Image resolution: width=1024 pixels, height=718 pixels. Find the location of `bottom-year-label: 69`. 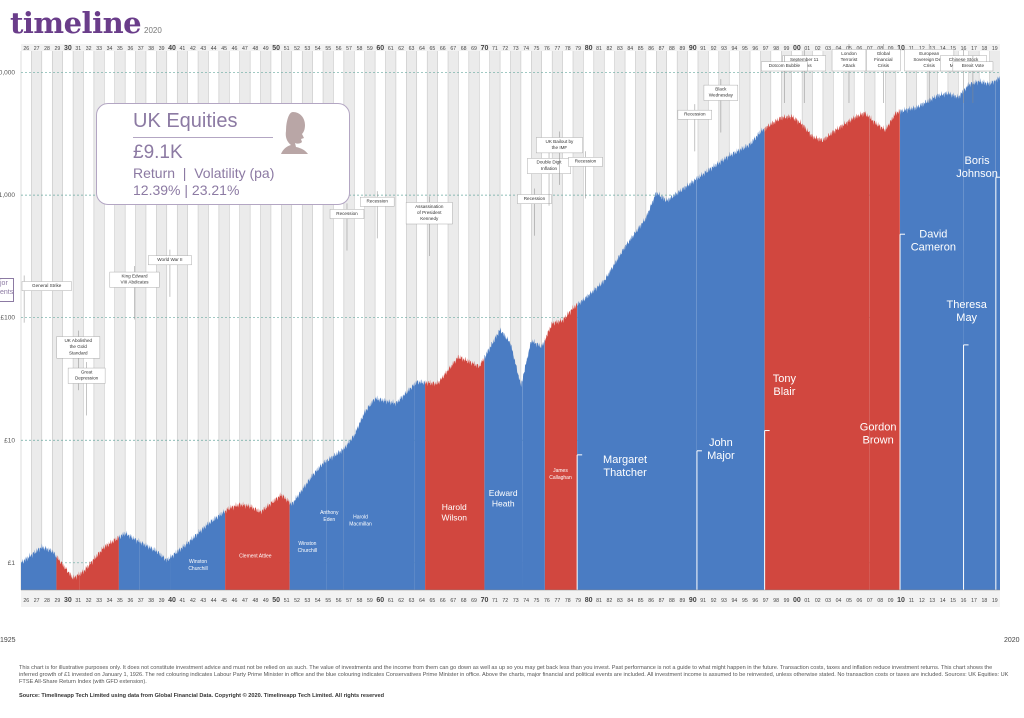

bottom-year-label: 69 is located at coordinates (474, 601).